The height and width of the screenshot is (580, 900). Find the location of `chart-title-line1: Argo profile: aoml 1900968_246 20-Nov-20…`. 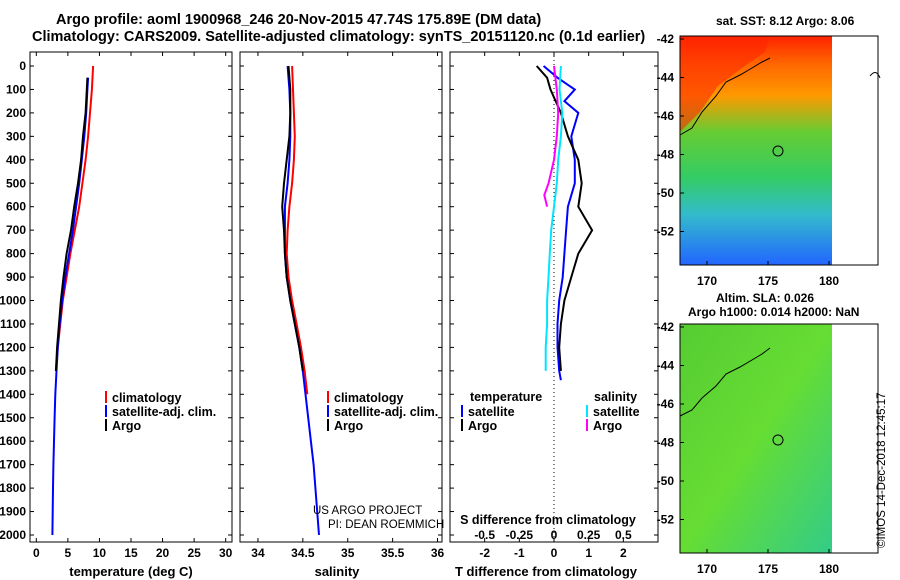

chart-title-line1: Argo profile: aoml 1900968_246 20-Nov-20… is located at coordinates (299, 20).